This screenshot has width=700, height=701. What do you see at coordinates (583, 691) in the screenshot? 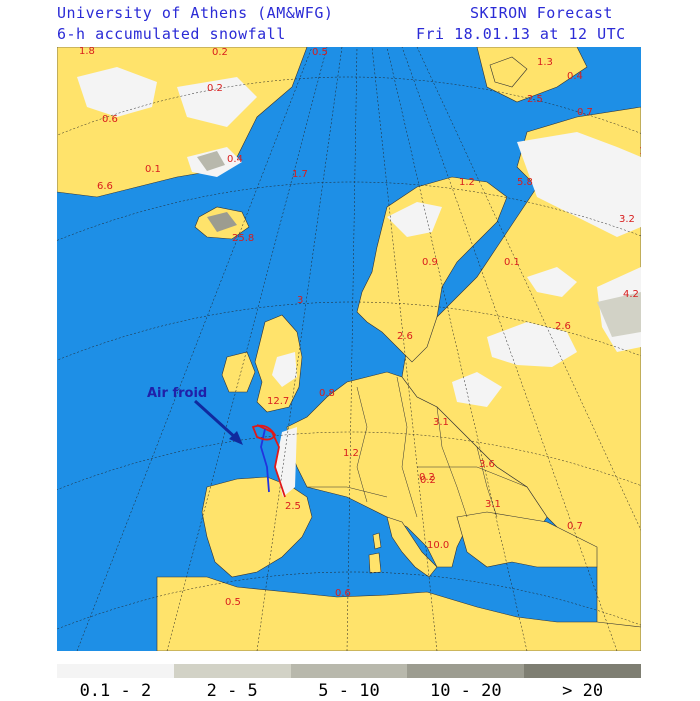
I see `legend-label-4: > 20` at bounding box center [583, 691].